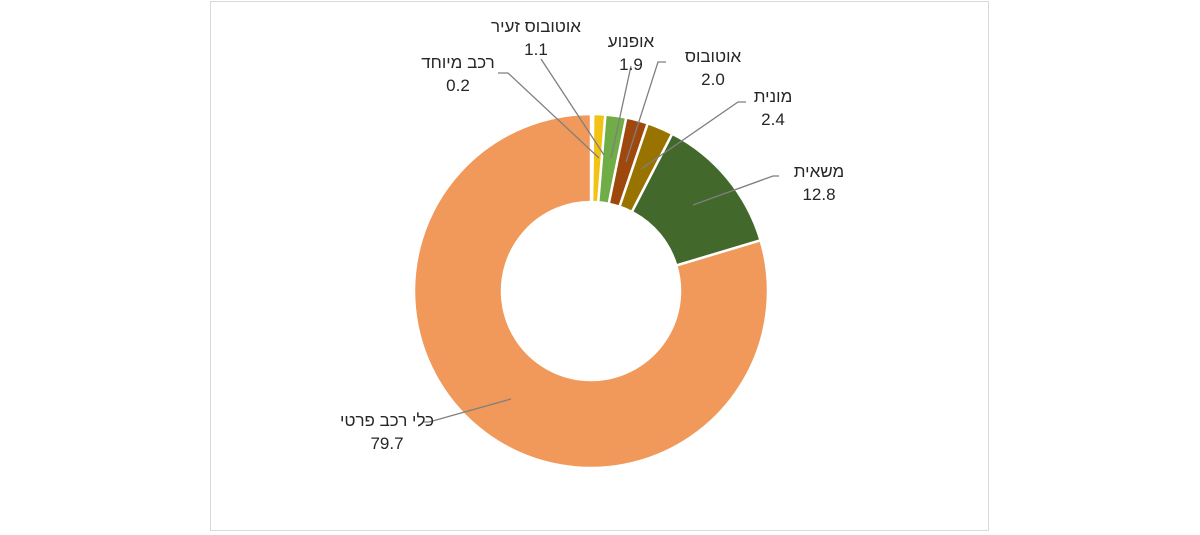 The height and width of the screenshot is (535, 1200). What do you see at coordinates (773, 119) in the screenshot?
I see `slice-label-value-4: 2.4` at bounding box center [773, 119].